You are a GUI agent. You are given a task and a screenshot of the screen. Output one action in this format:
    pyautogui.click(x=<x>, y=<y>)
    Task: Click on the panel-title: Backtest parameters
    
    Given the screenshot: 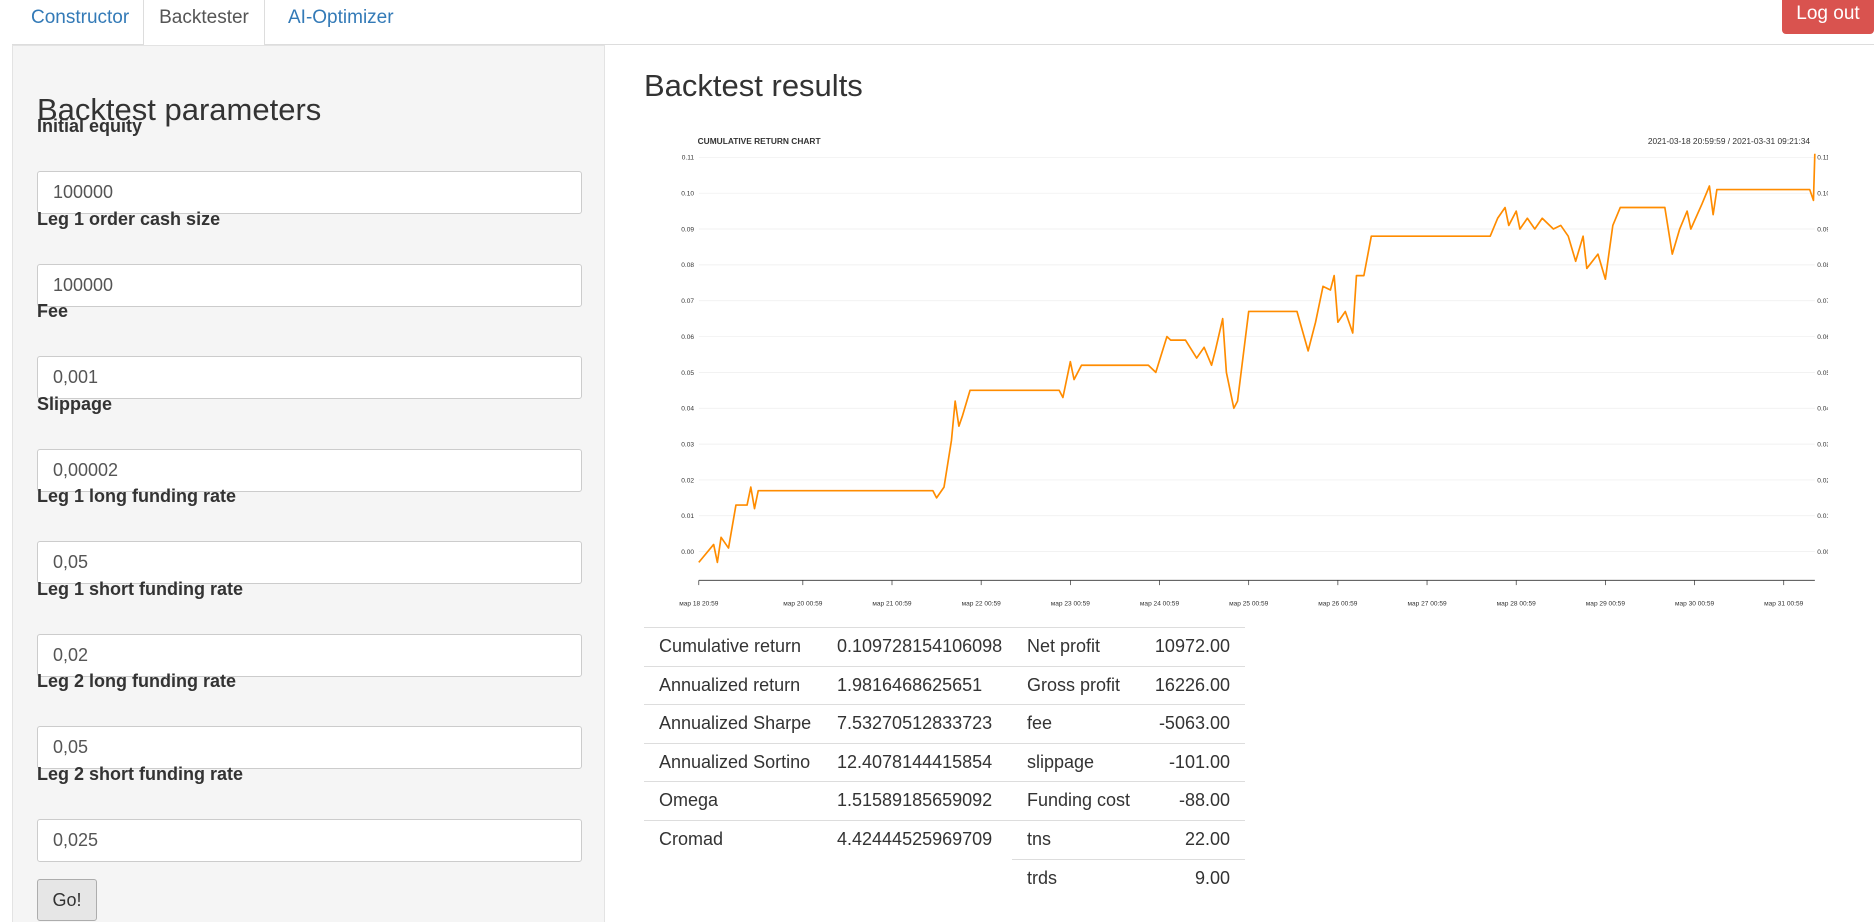 What is the action you would take?
    pyautogui.click(x=179, y=109)
    